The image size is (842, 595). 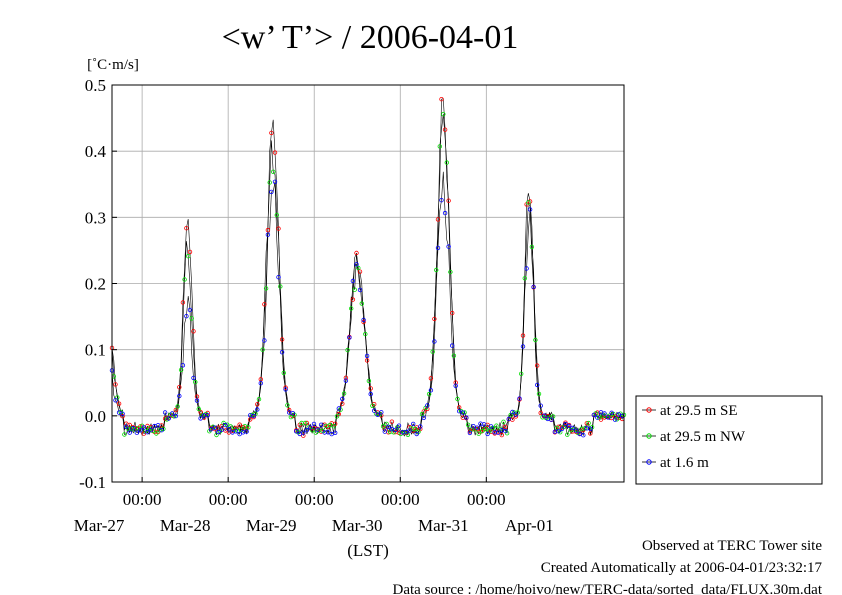 What do you see at coordinates (271, 525) in the screenshot?
I see `x-day-label-2: Mar-29` at bounding box center [271, 525].